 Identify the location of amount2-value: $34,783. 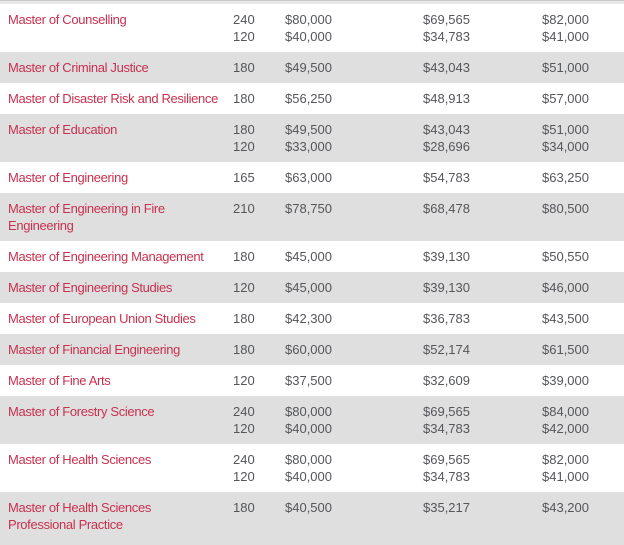
(446, 476).